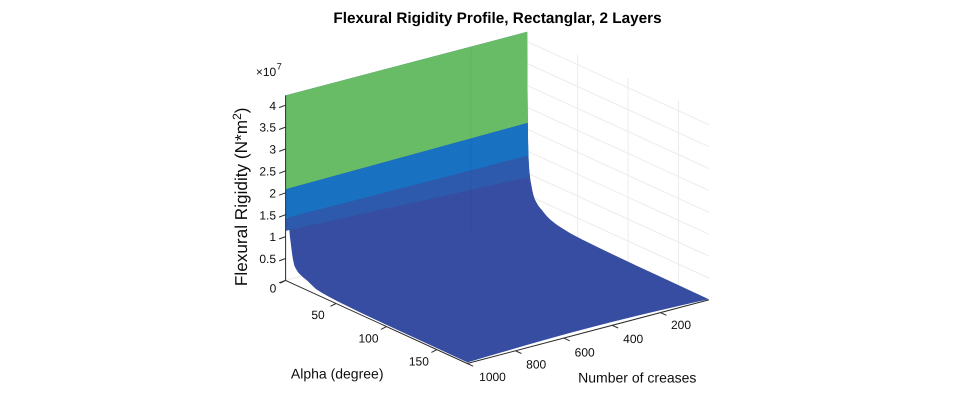  What do you see at coordinates (272, 193) in the screenshot?
I see `svg-text: 2` at bounding box center [272, 193].